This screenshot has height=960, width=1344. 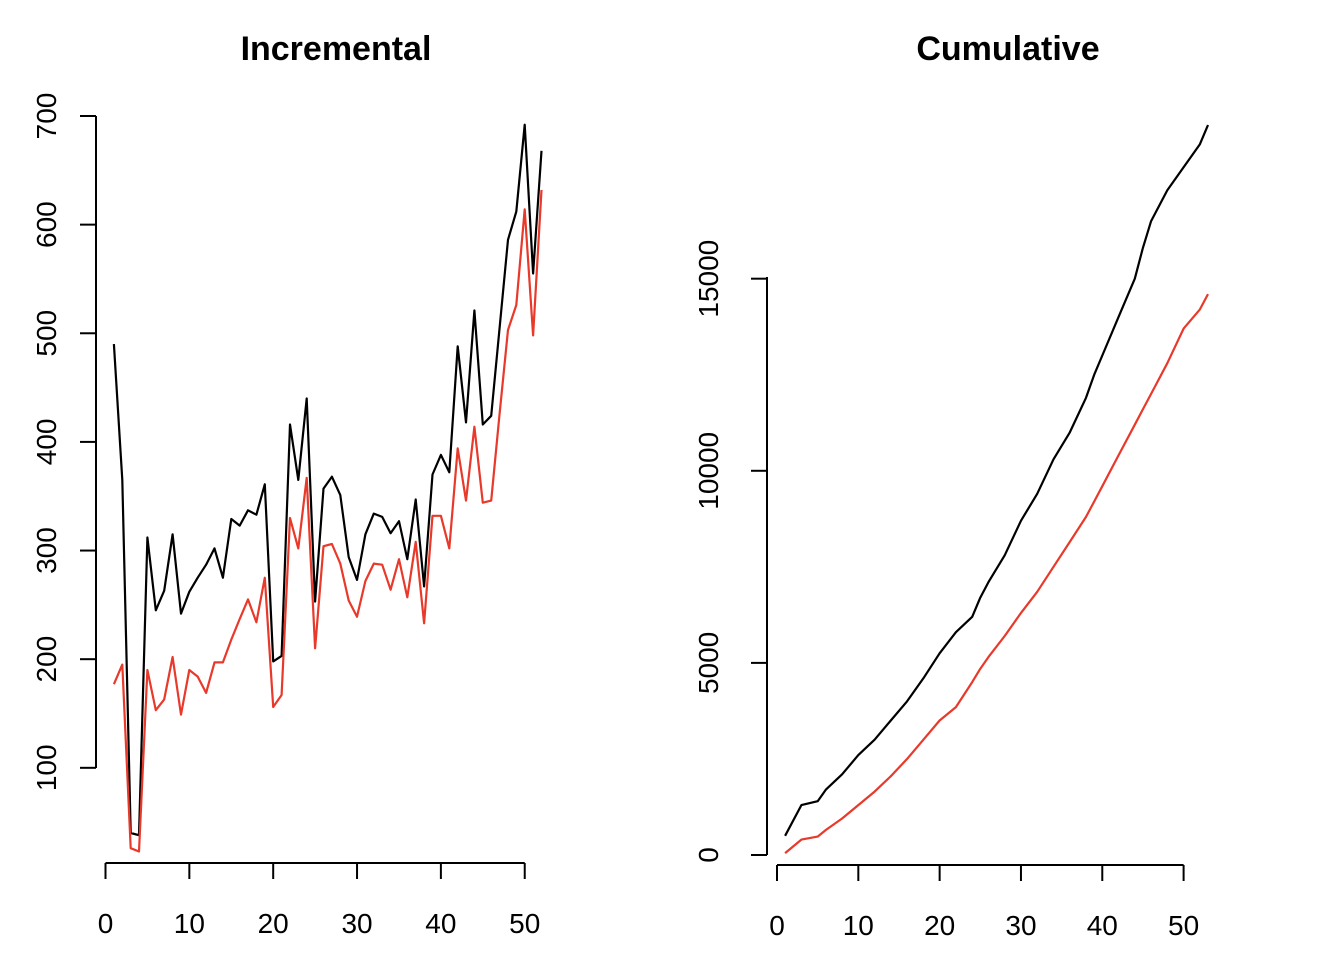 What do you see at coordinates (46, 442) in the screenshot?
I see `y-tick-label: 400` at bounding box center [46, 442].